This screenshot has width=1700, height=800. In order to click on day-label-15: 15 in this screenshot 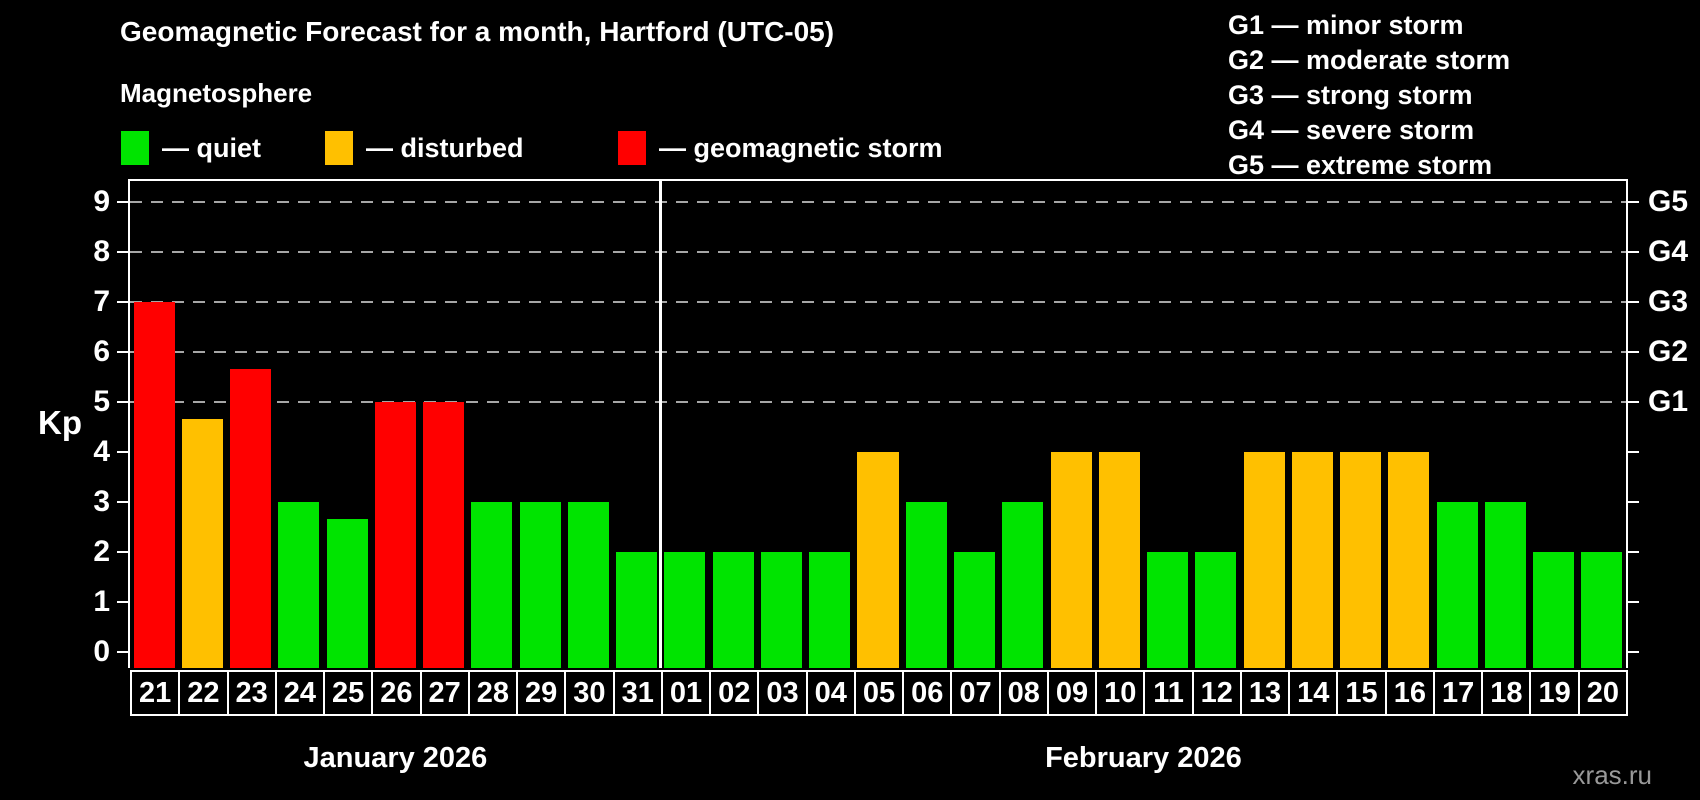, I will do `click(1360, 693)`.